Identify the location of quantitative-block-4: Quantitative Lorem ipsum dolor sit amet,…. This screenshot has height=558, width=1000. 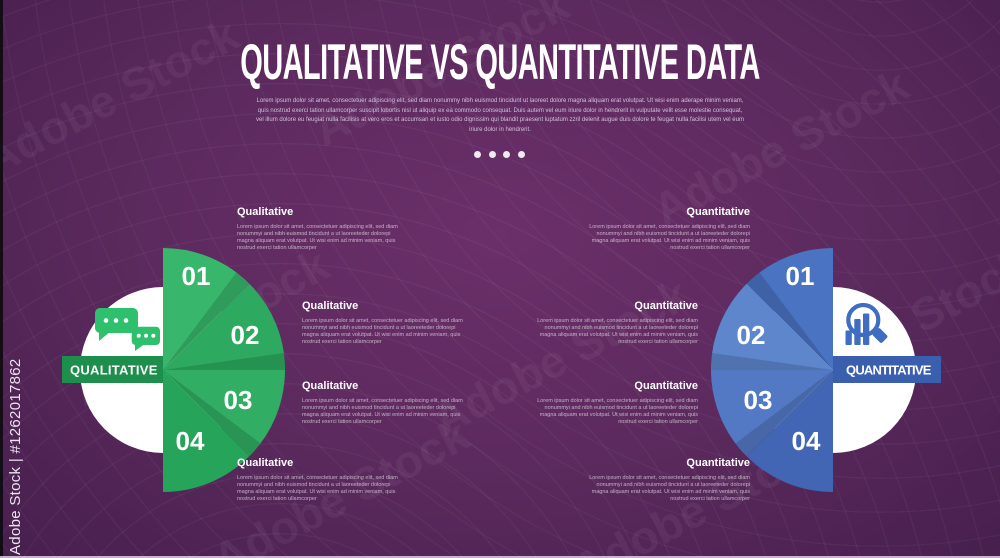
(667, 480).